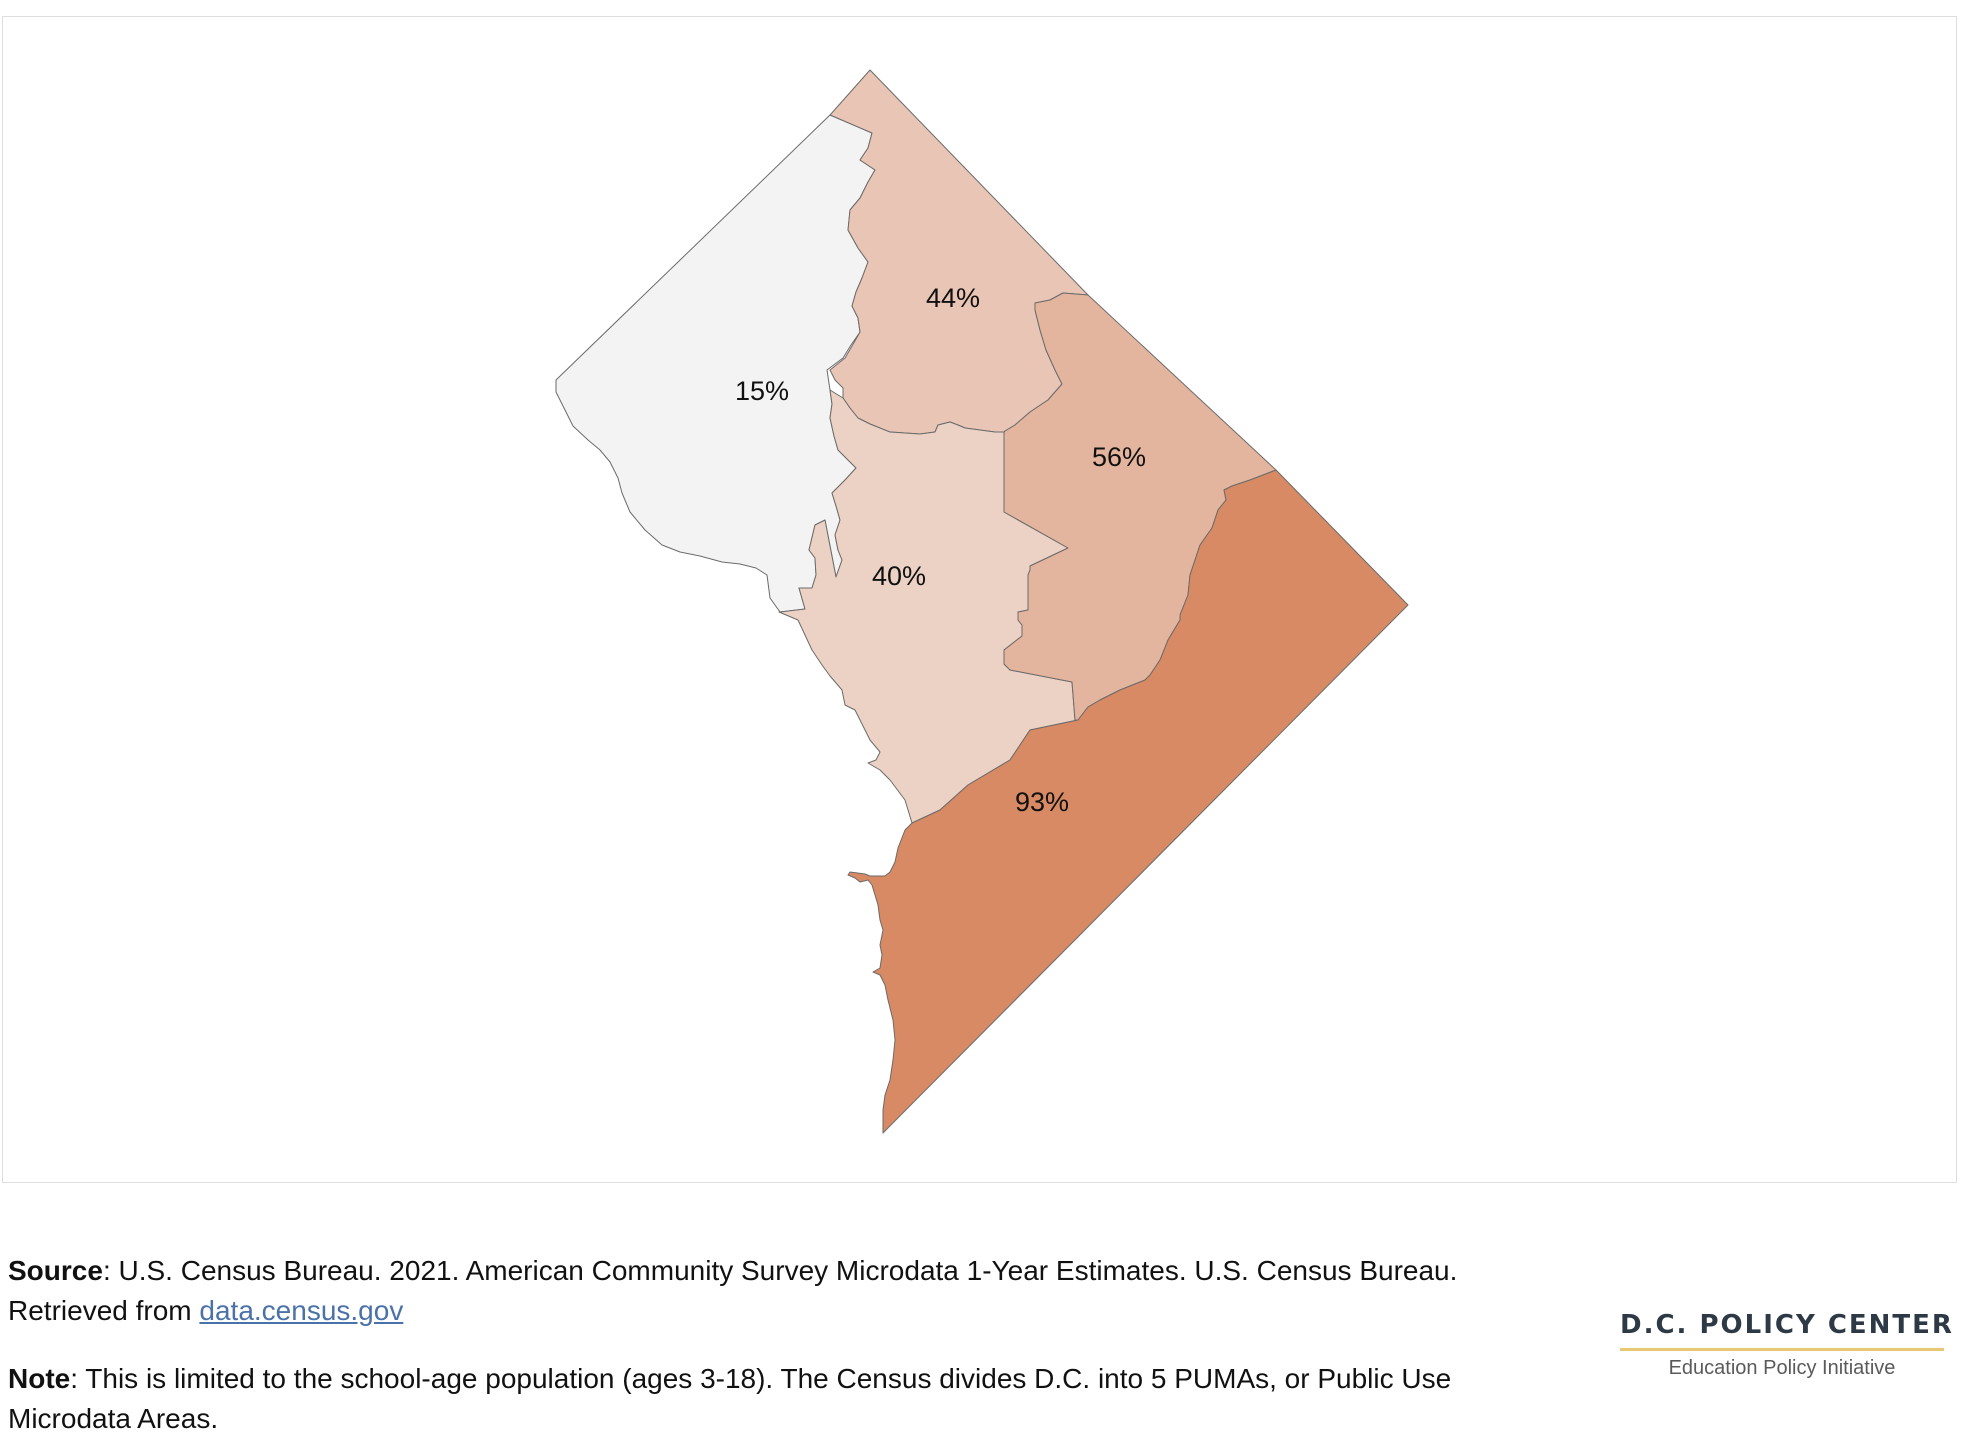  I want to click on census-data-link: data.census.gov, so click(301, 1310).